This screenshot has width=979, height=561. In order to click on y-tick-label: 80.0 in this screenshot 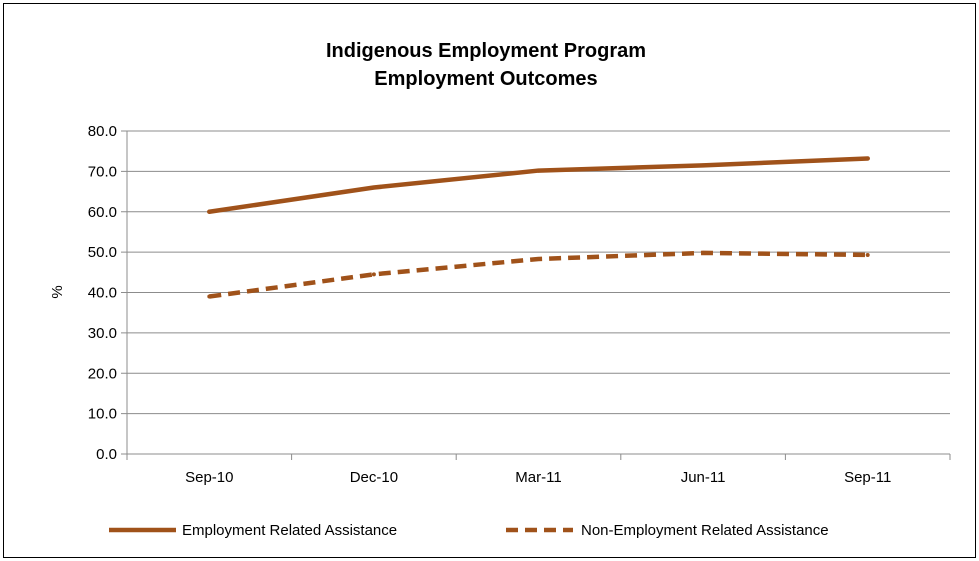, I will do `click(102, 131)`.